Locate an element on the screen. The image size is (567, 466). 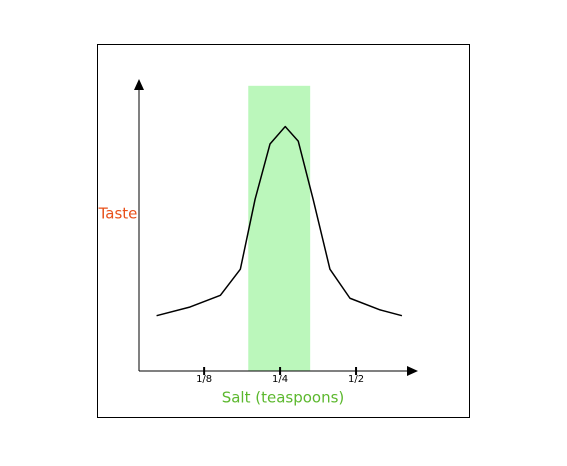
y-arrow is located at coordinates (139, 84).